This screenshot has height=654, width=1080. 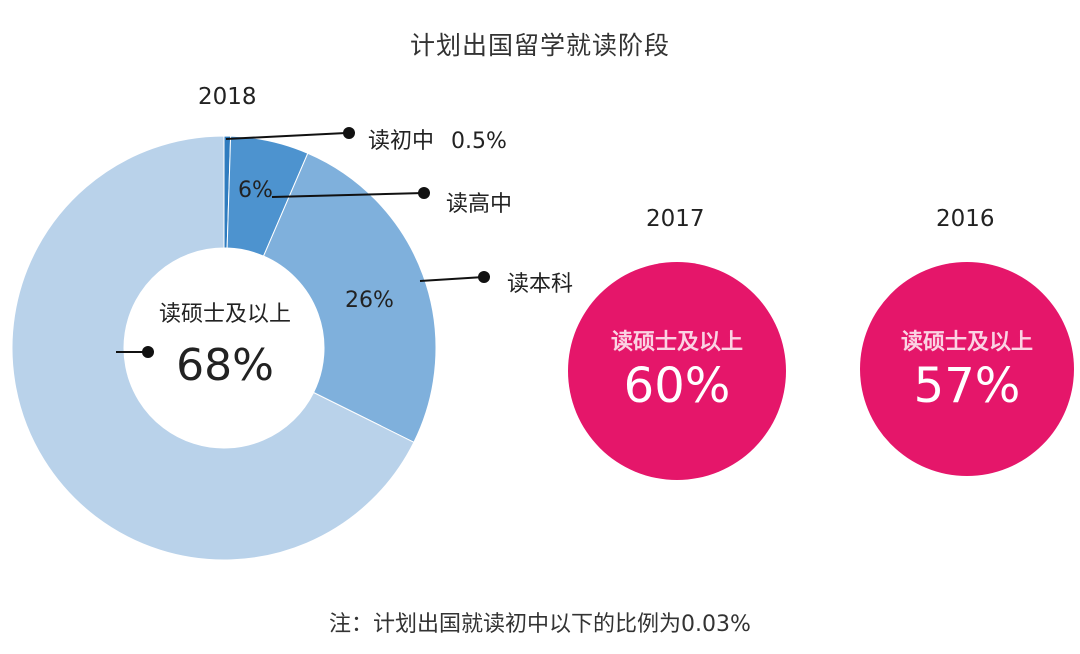 What do you see at coordinates (349, 133) in the screenshot?
I see `leader-junior-high-dot` at bounding box center [349, 133].